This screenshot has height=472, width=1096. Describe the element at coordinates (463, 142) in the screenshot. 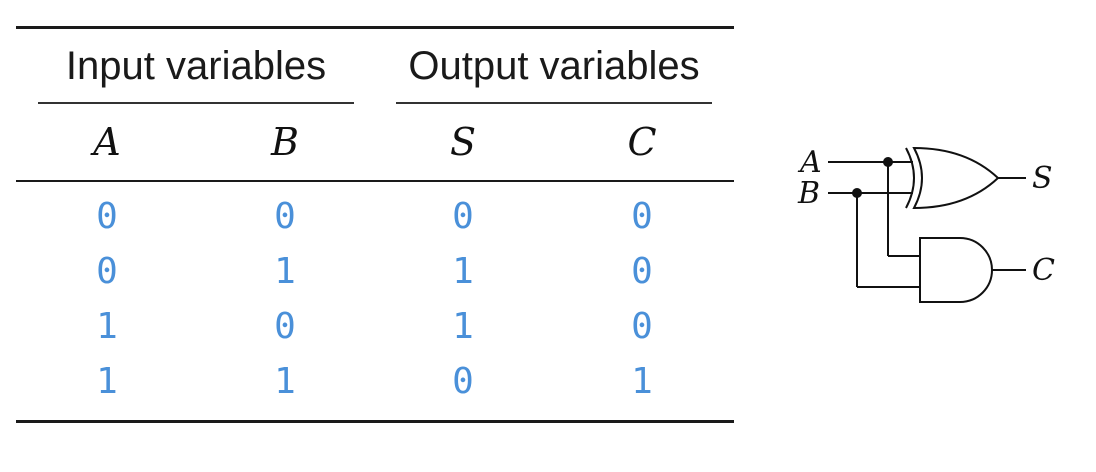

I see `column-header-s: S` at that location.